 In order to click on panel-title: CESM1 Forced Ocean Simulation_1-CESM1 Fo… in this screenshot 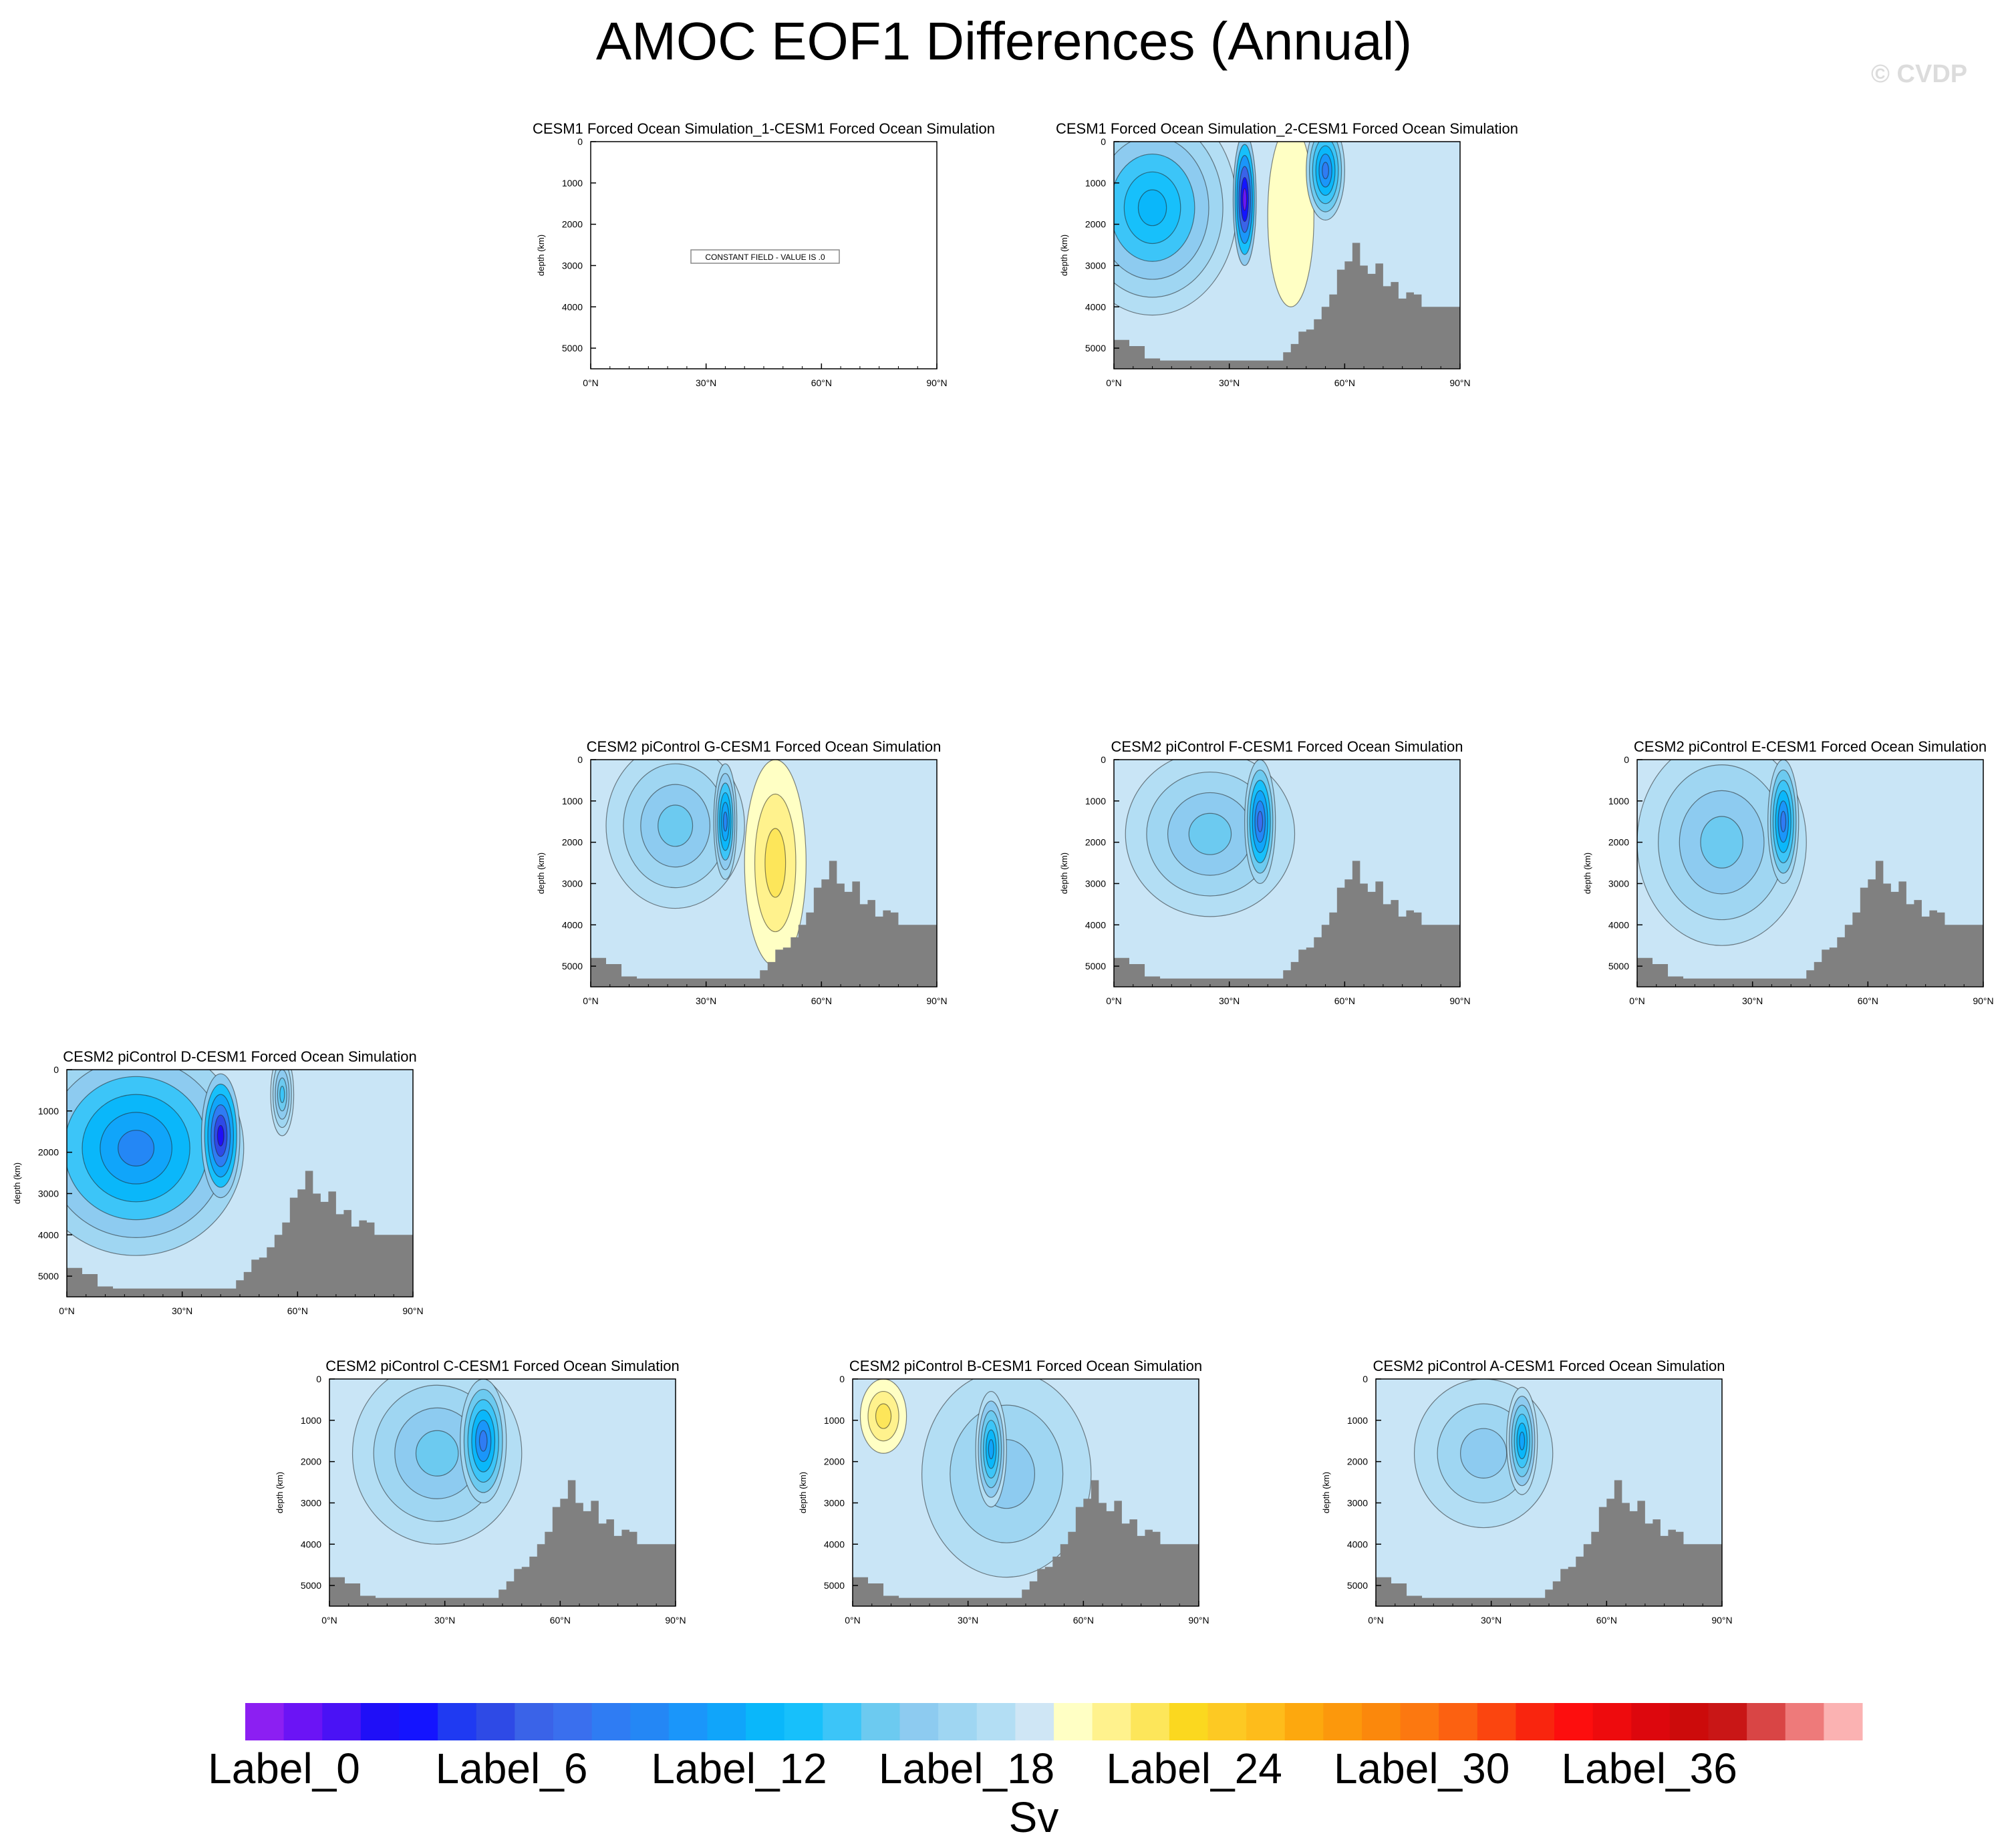, I will do `click(764, 128)`.